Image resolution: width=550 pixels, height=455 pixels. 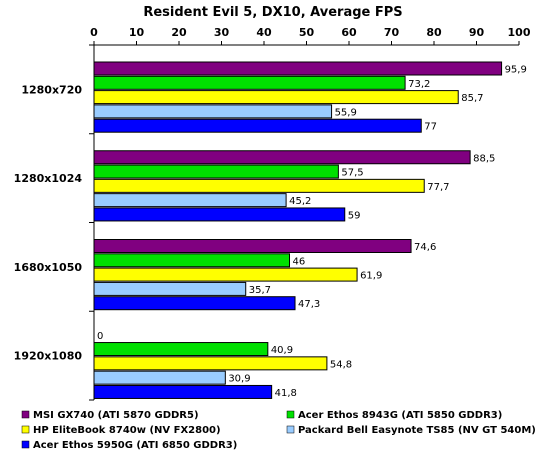 What do you see at coordinates (519, 32) in the screenshot?
I see `x-tick-label: 100` at bounding box center [519, 32].